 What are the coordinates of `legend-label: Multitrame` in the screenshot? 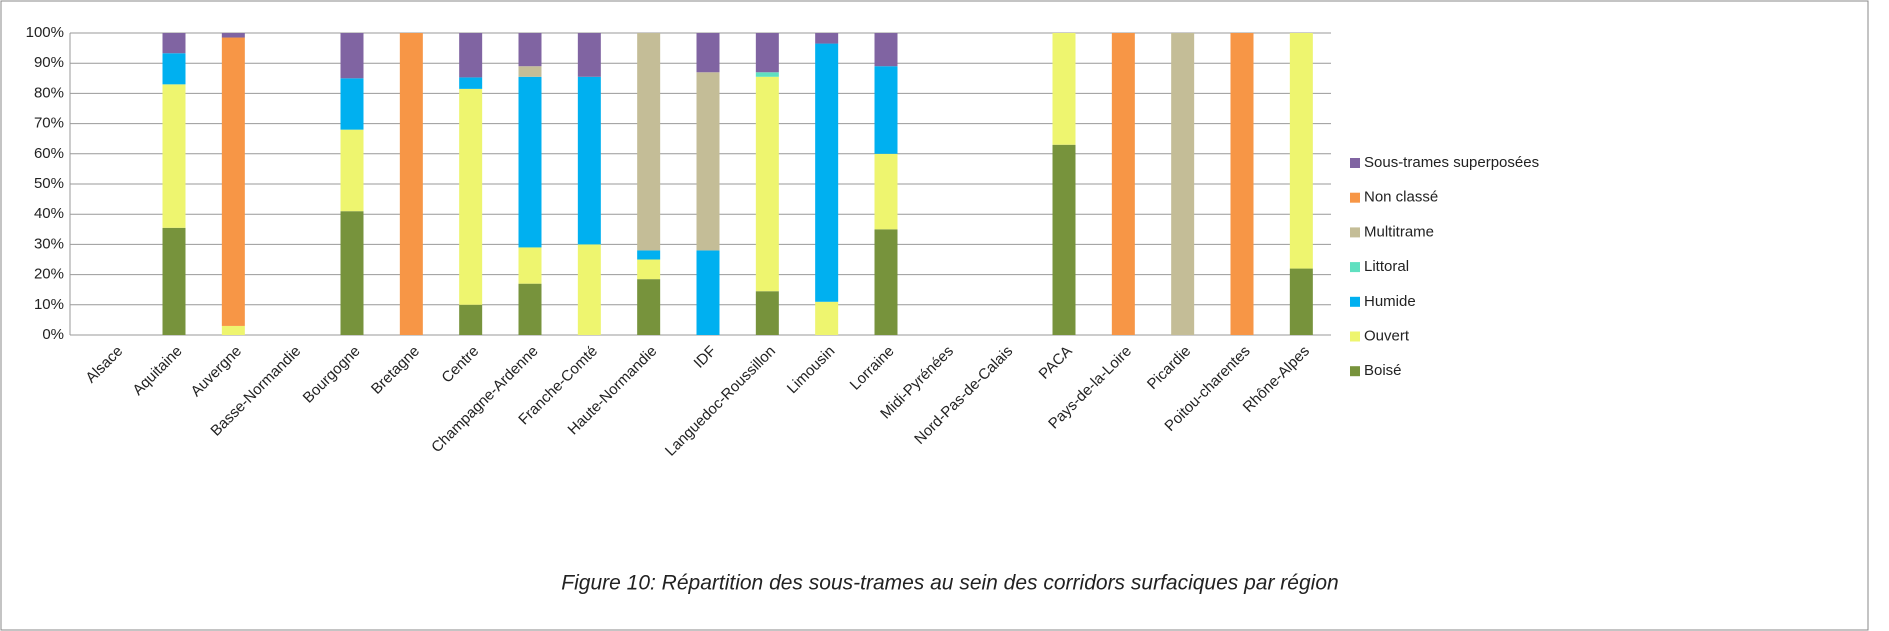 It's located at (1399, 231).